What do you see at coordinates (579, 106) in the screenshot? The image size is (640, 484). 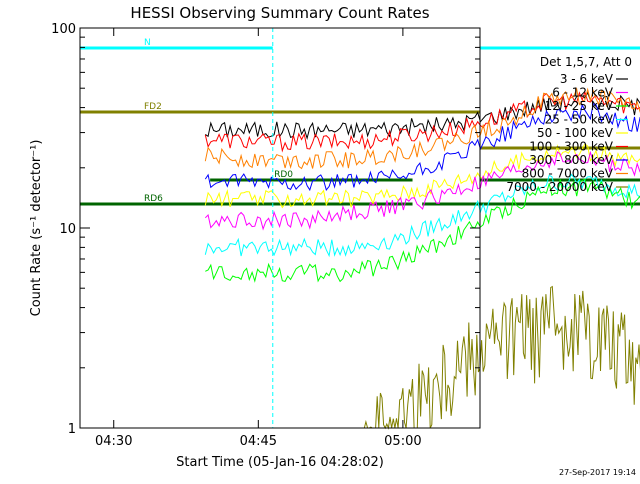 I see `legend-entry-label: 12 - 25 keV` at bounding box center [579, 106].